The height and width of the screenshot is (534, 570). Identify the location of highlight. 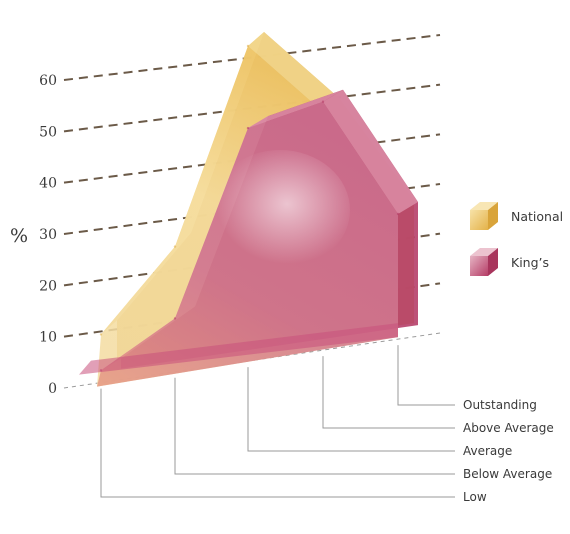
(280, 210).